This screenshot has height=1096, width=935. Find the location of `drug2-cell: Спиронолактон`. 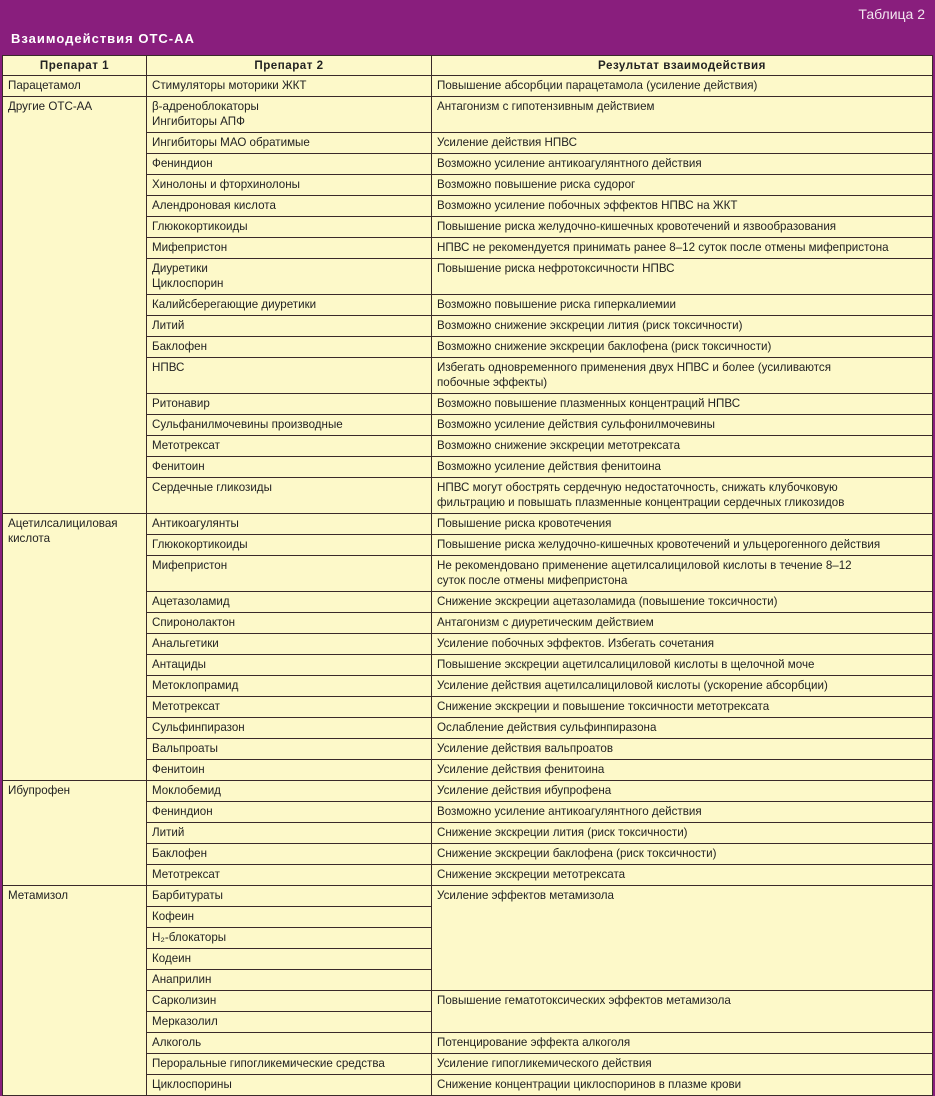

drug2-cell: Спиронолактон is located at coordinates (289, 623).